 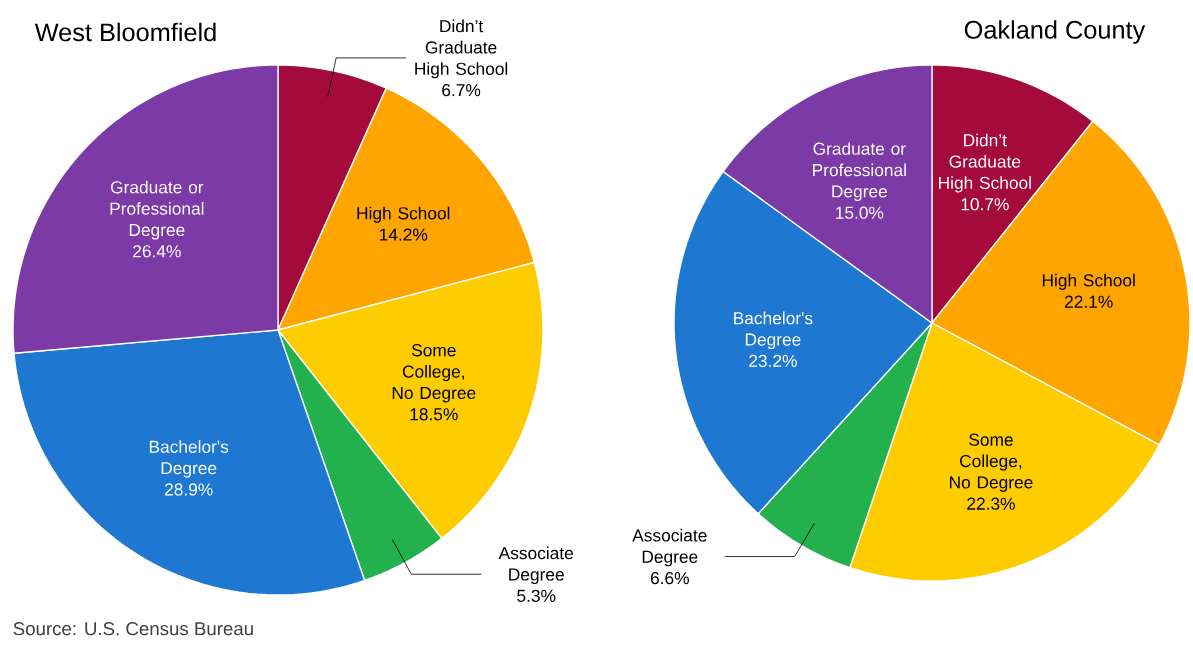 I want to click on data-label: 15.0%, so click(x=860, y=212).